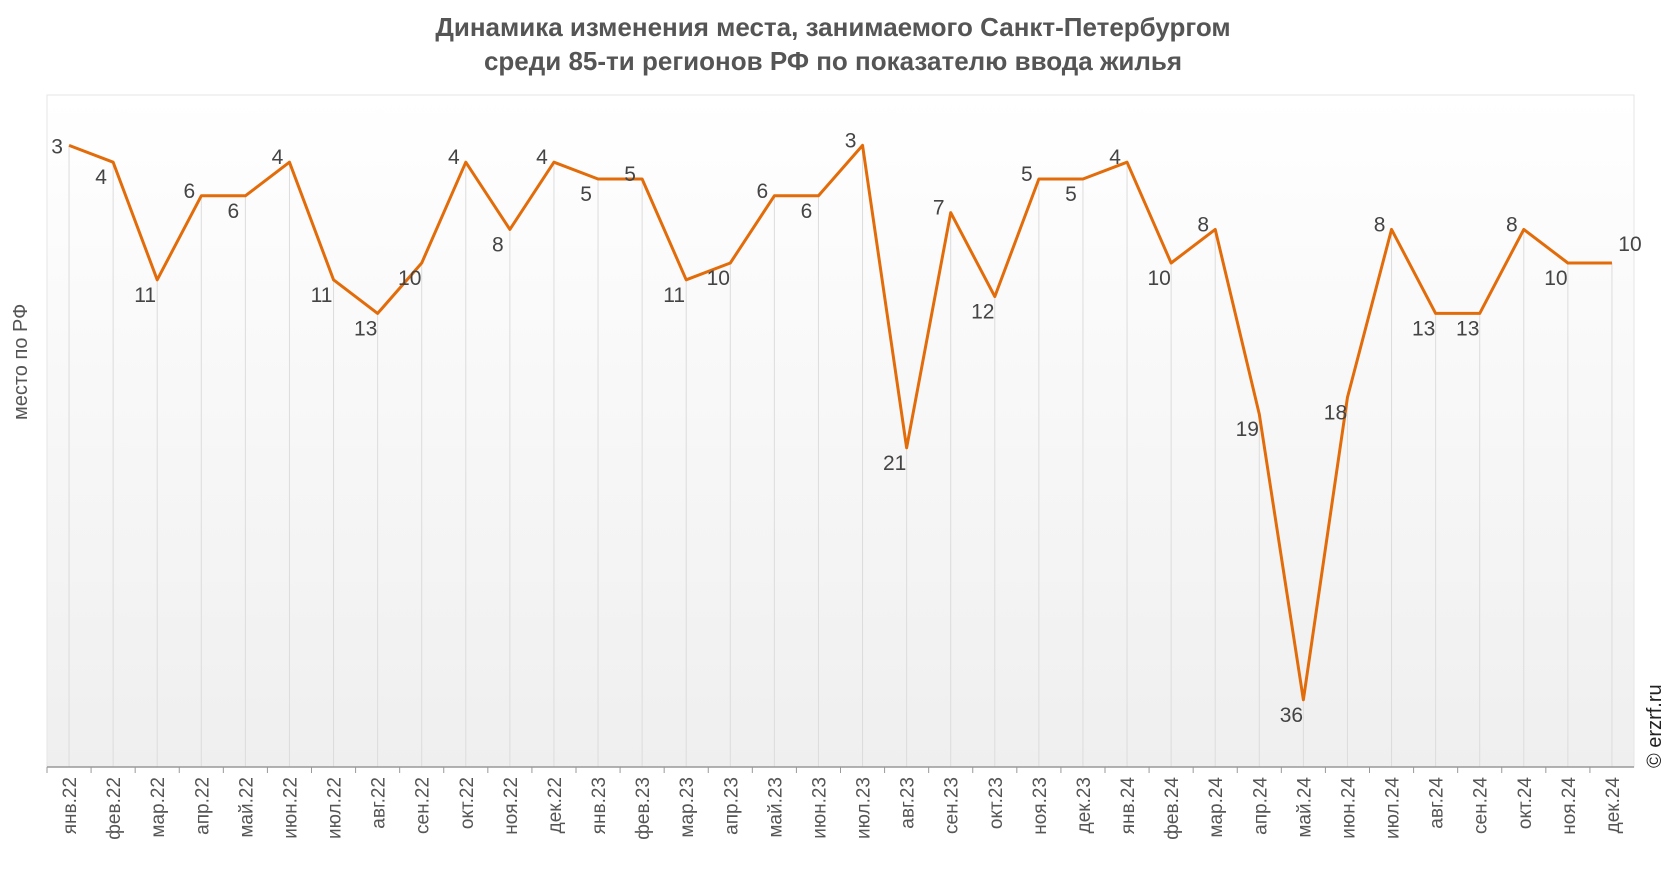  Describe the element at coordinates (775, 807) in the screenshot. I see `x-tick-label: май.23` at that location.